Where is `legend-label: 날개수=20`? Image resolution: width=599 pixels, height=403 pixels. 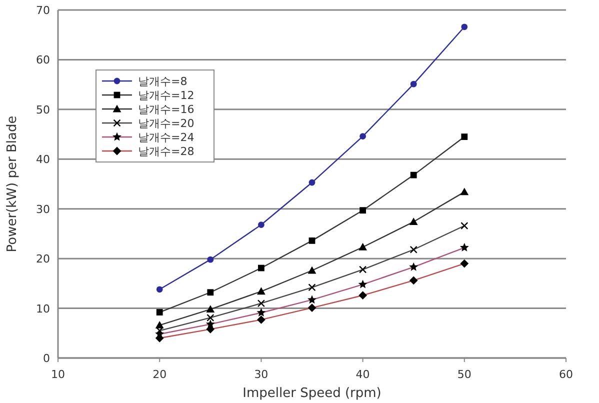
legend-label: 날개수=20 is located at coordinates (166, 123).